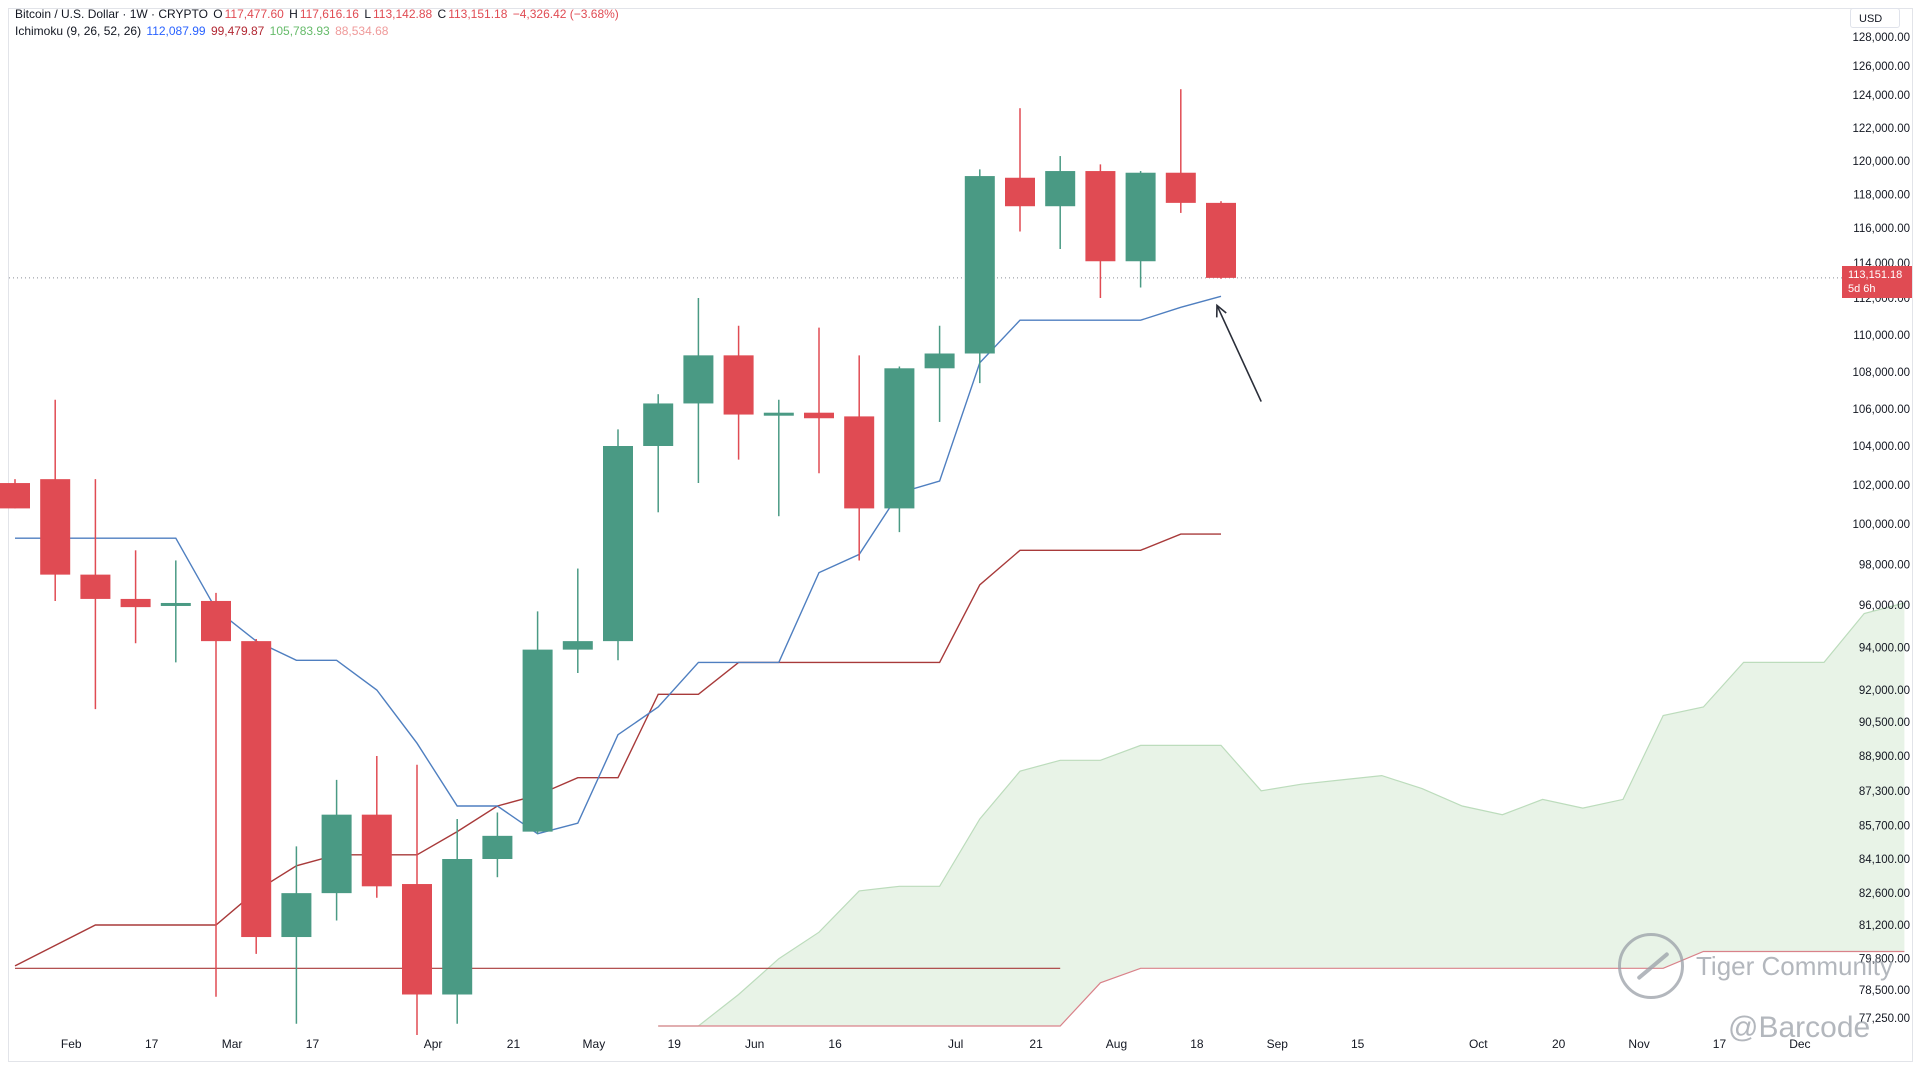 The width and height of the screenshot is (1921, 1069). Describe the element at coordinates (1794, 966) in the screenshot. I see `watermark-brand: Tiger Community` at that location.